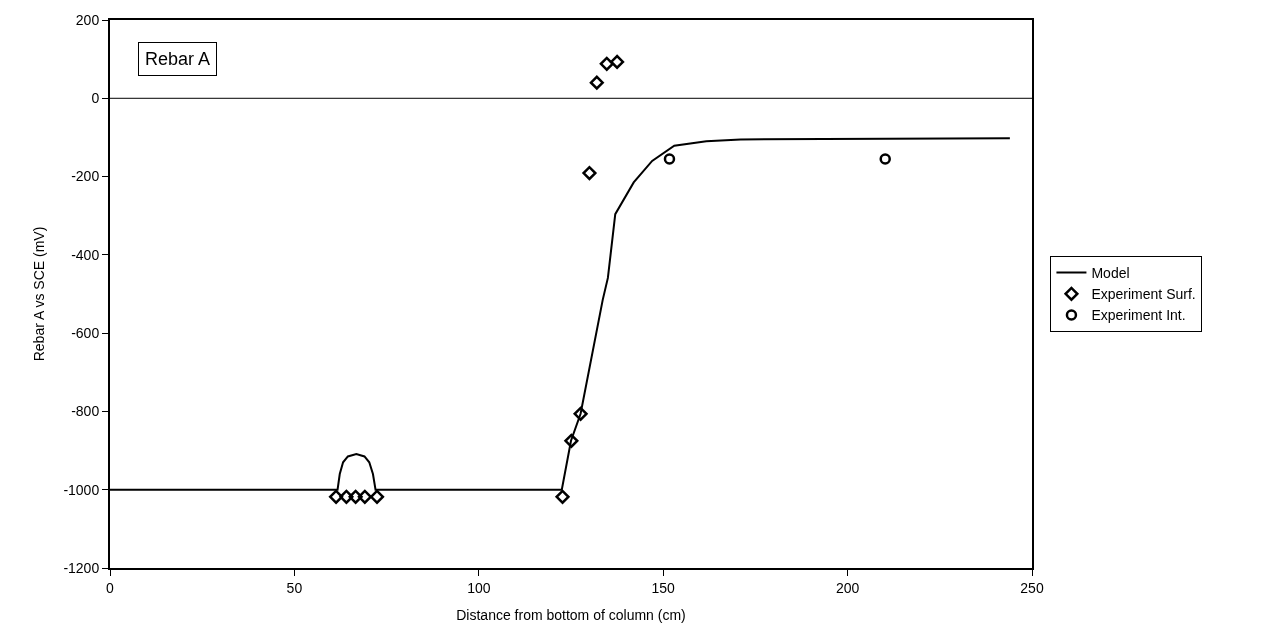  What do you see at coordinates (294, 587) in the screenshot?
I see `x-tick-label: 50` at bounding box center [294, 587].